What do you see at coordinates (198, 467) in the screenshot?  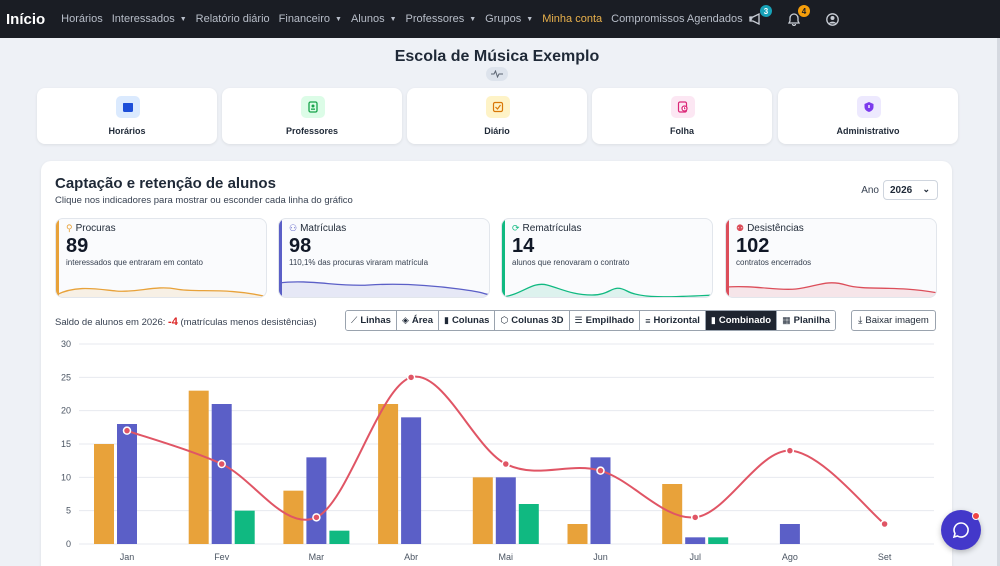 I see `bar-procuras-fev` at bounding box center [198, 467].